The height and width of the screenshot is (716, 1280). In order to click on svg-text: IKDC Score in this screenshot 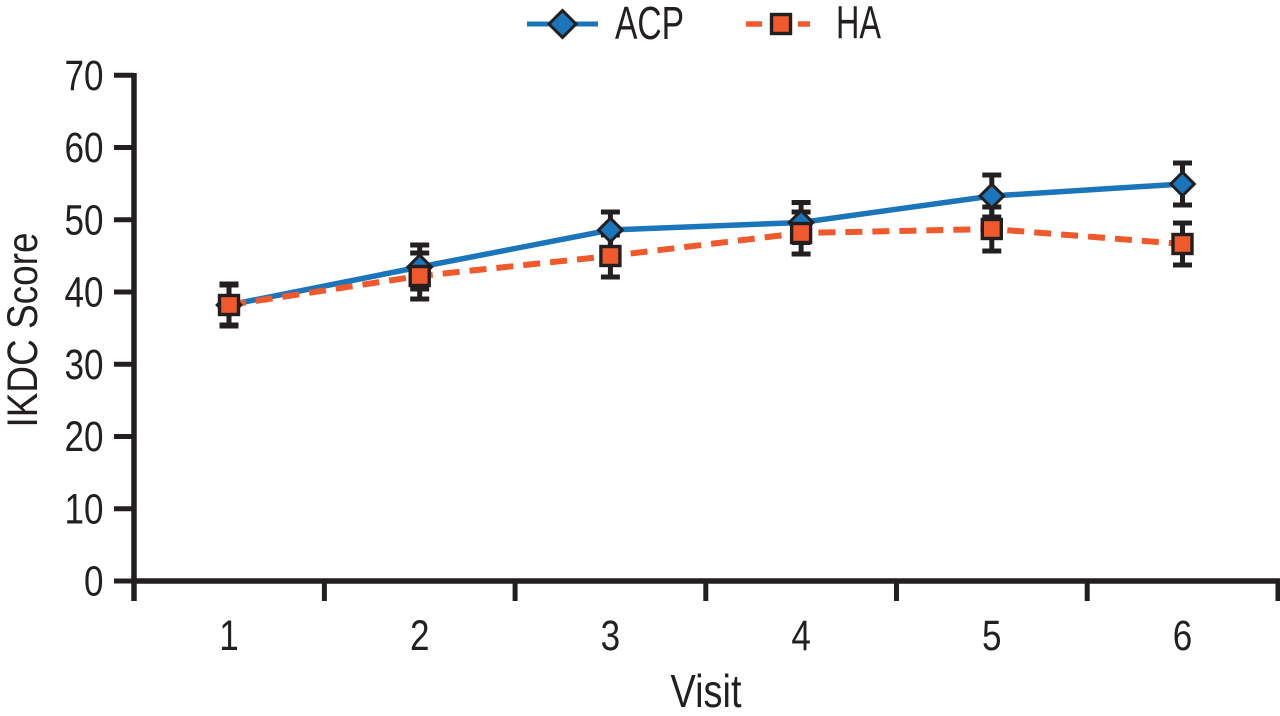, I will do `click(23, 330)`.